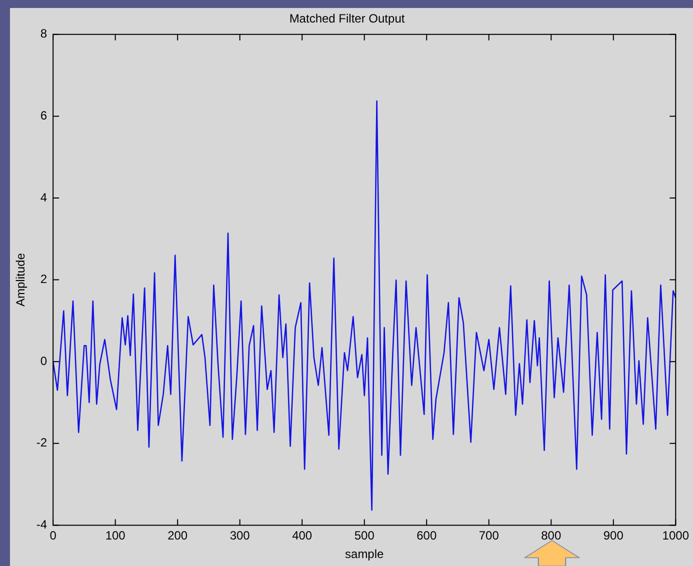  Describe the element at coordinates (551, 535) in the screenshot. I see `x-tick-label: 800` at that location.